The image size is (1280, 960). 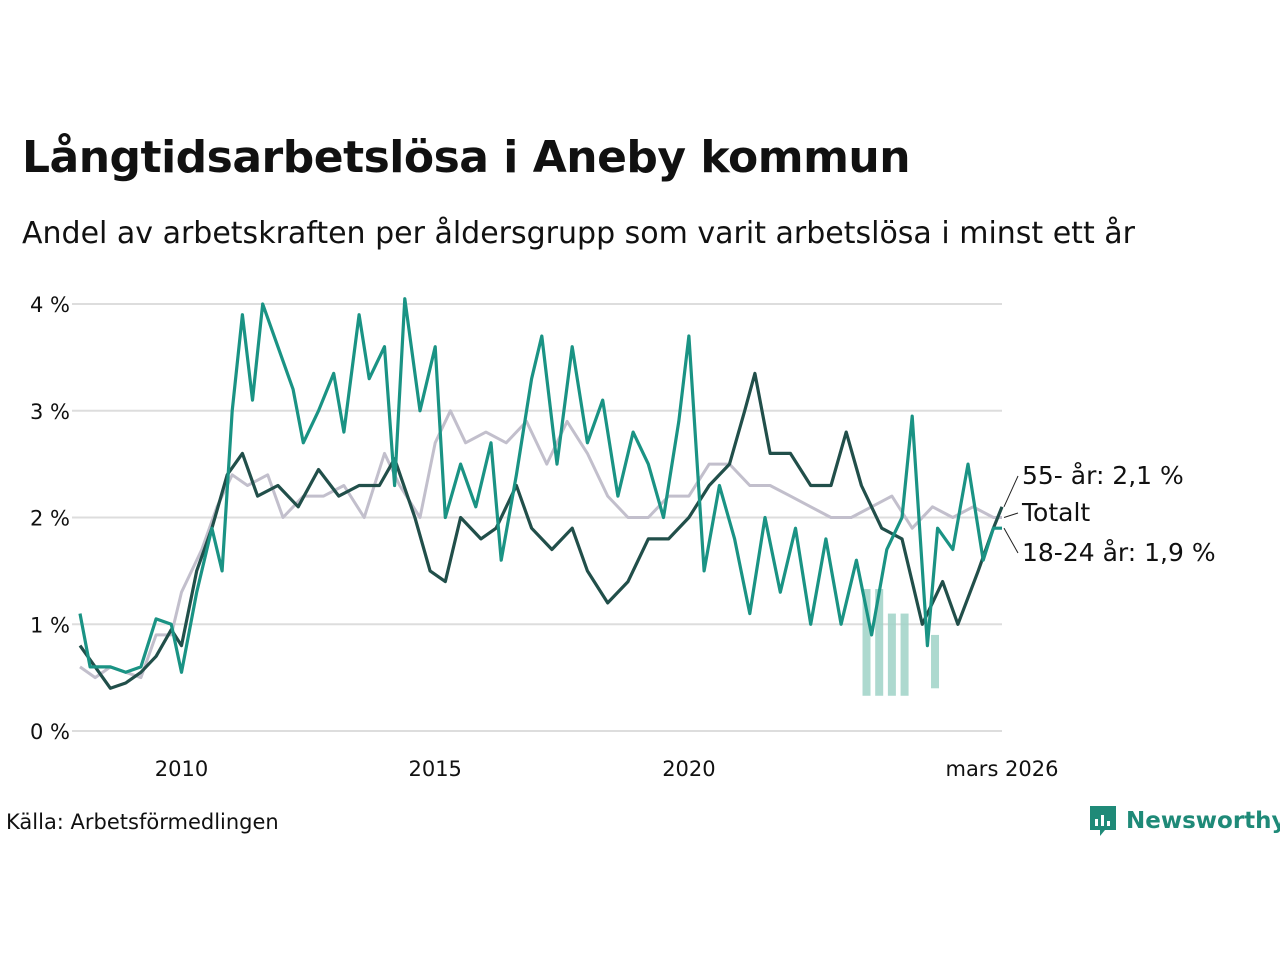 What do you see at coordinates (607, 769) in the screenshot?
I see `x-axis-ticks: 2010 2015 2020 mars 2026` at bounding box center [607, 769].